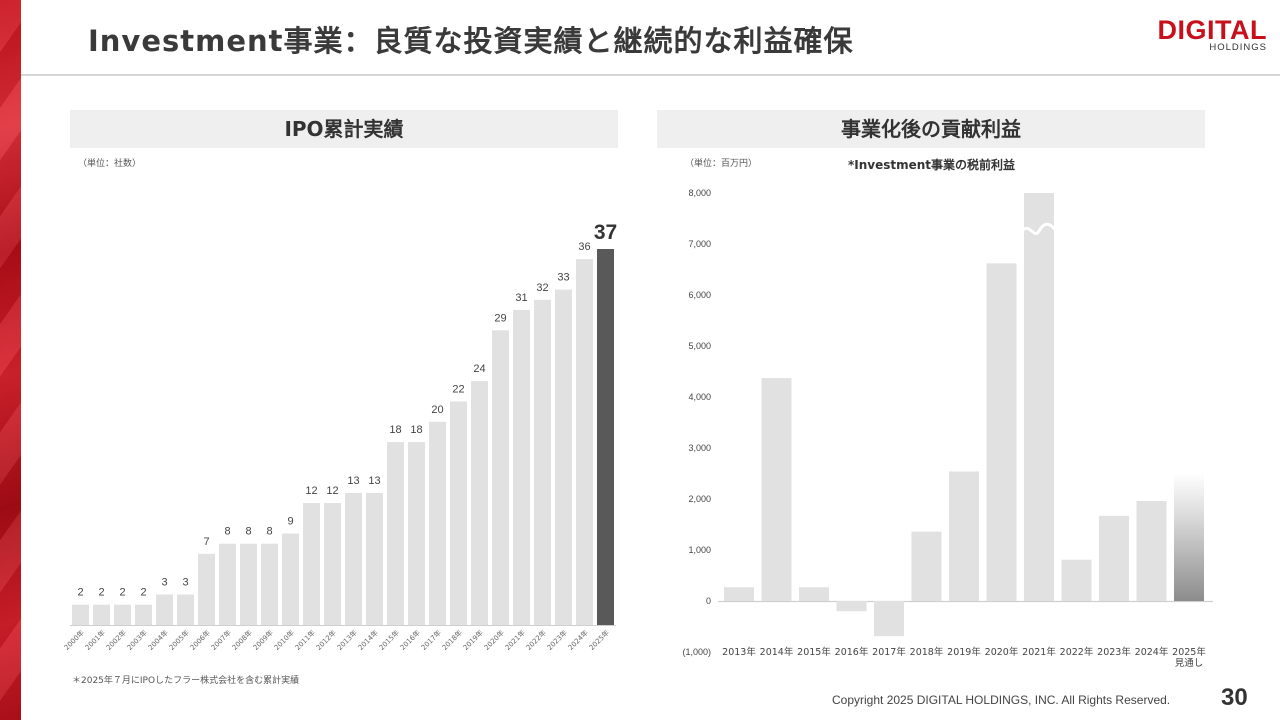  Describe the element at coordinates (437, 410) in the screenshot. I see `ipo-data-label: 20` at that location.